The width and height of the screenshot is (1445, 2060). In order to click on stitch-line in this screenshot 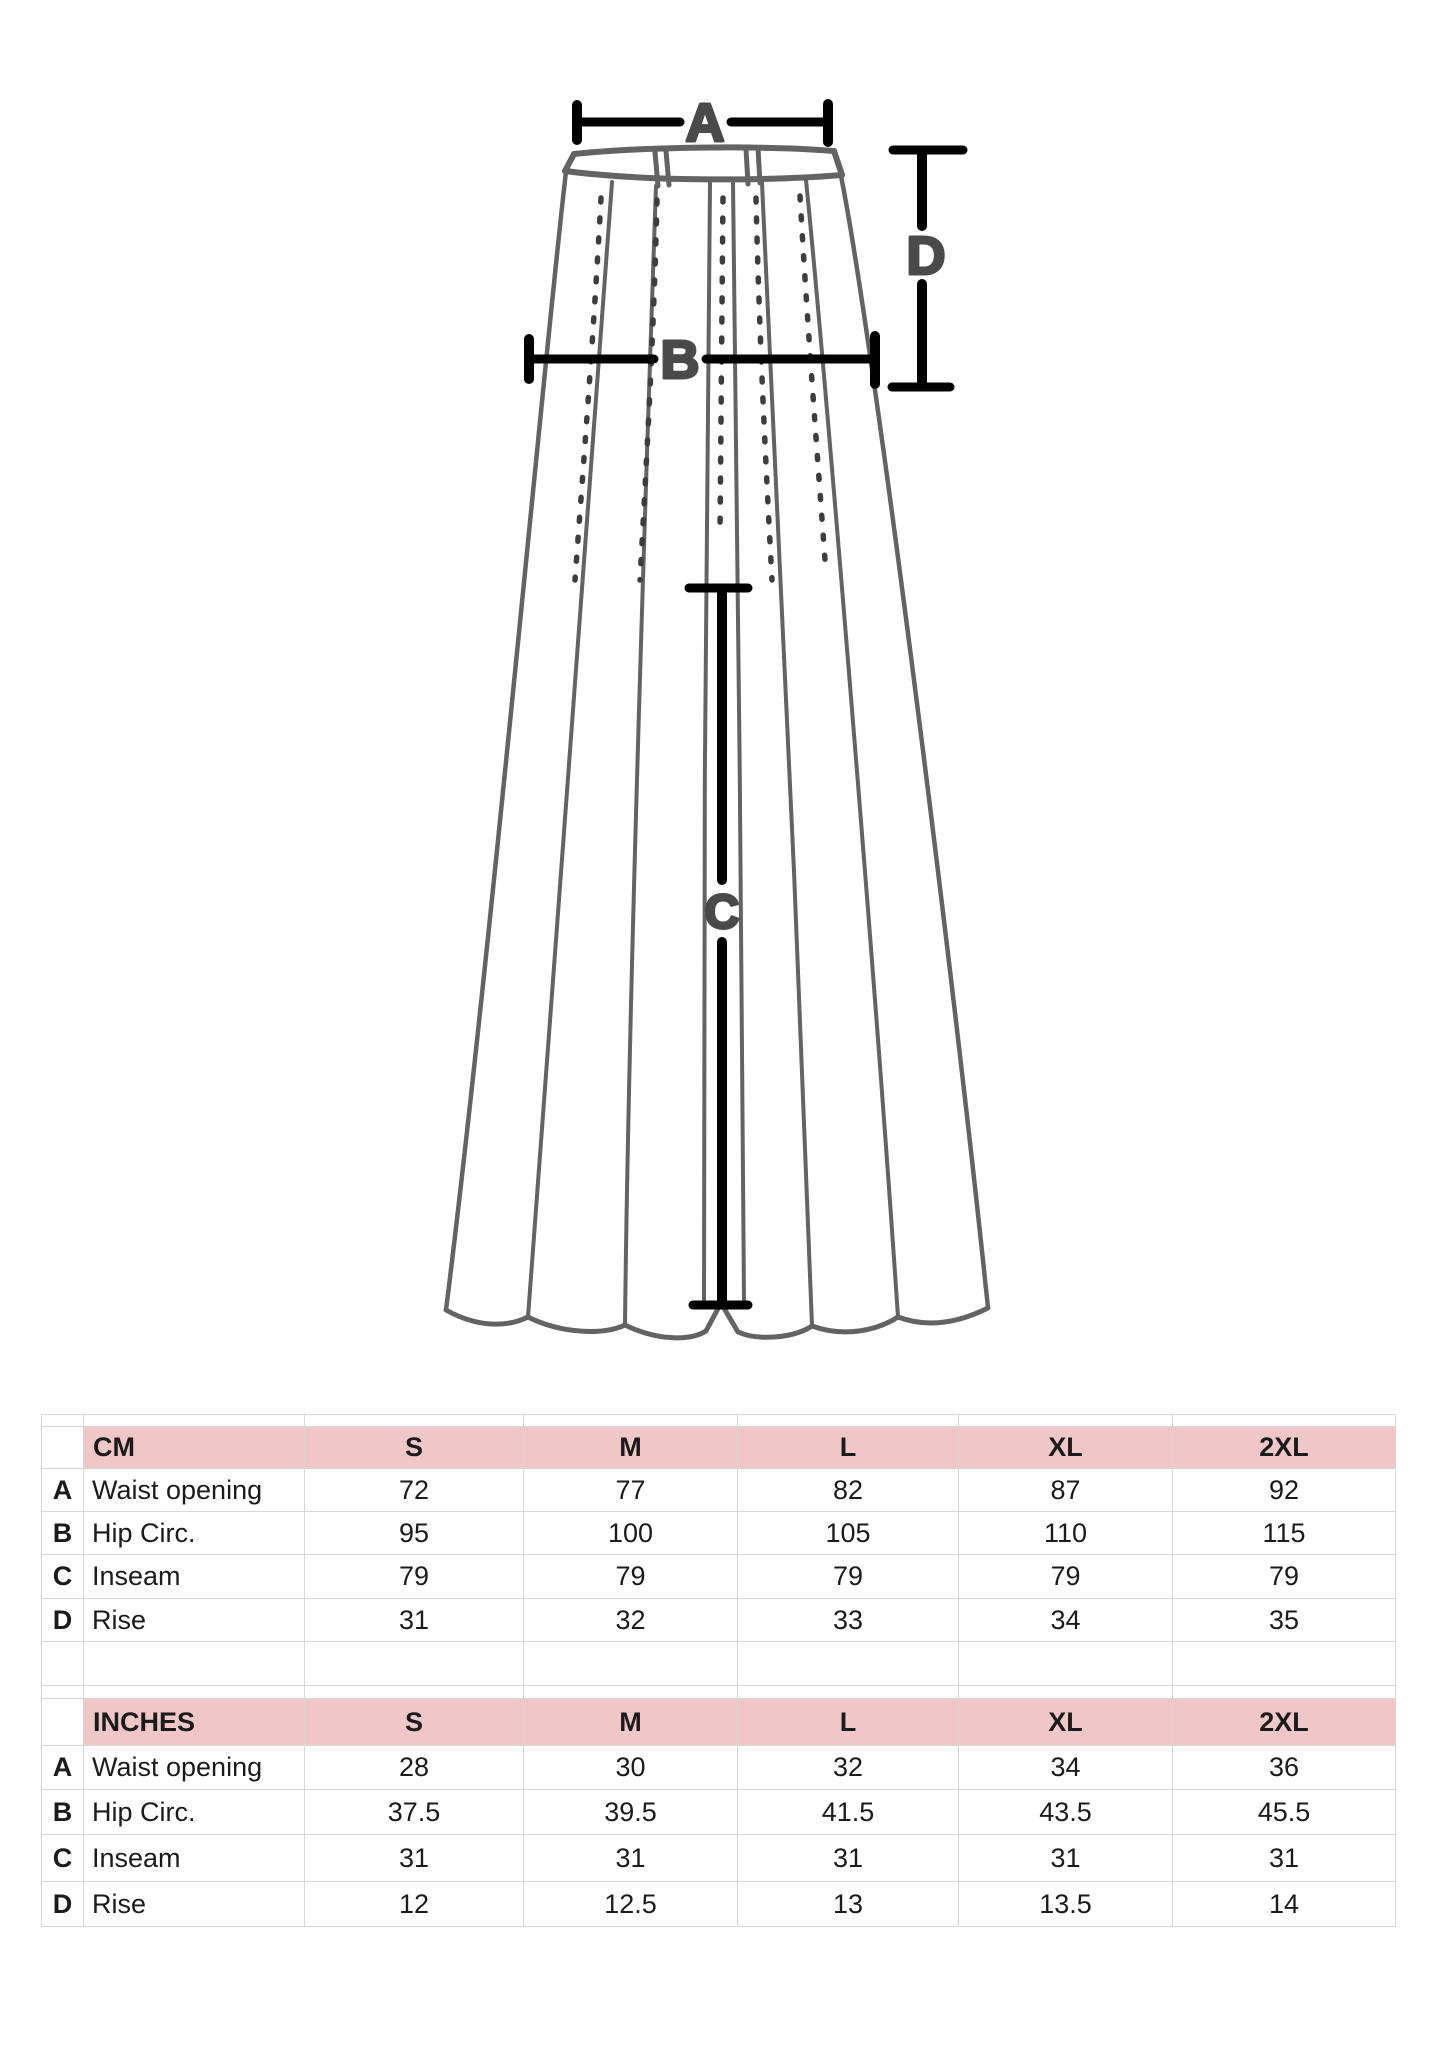, I will do `click(700, 388)`.